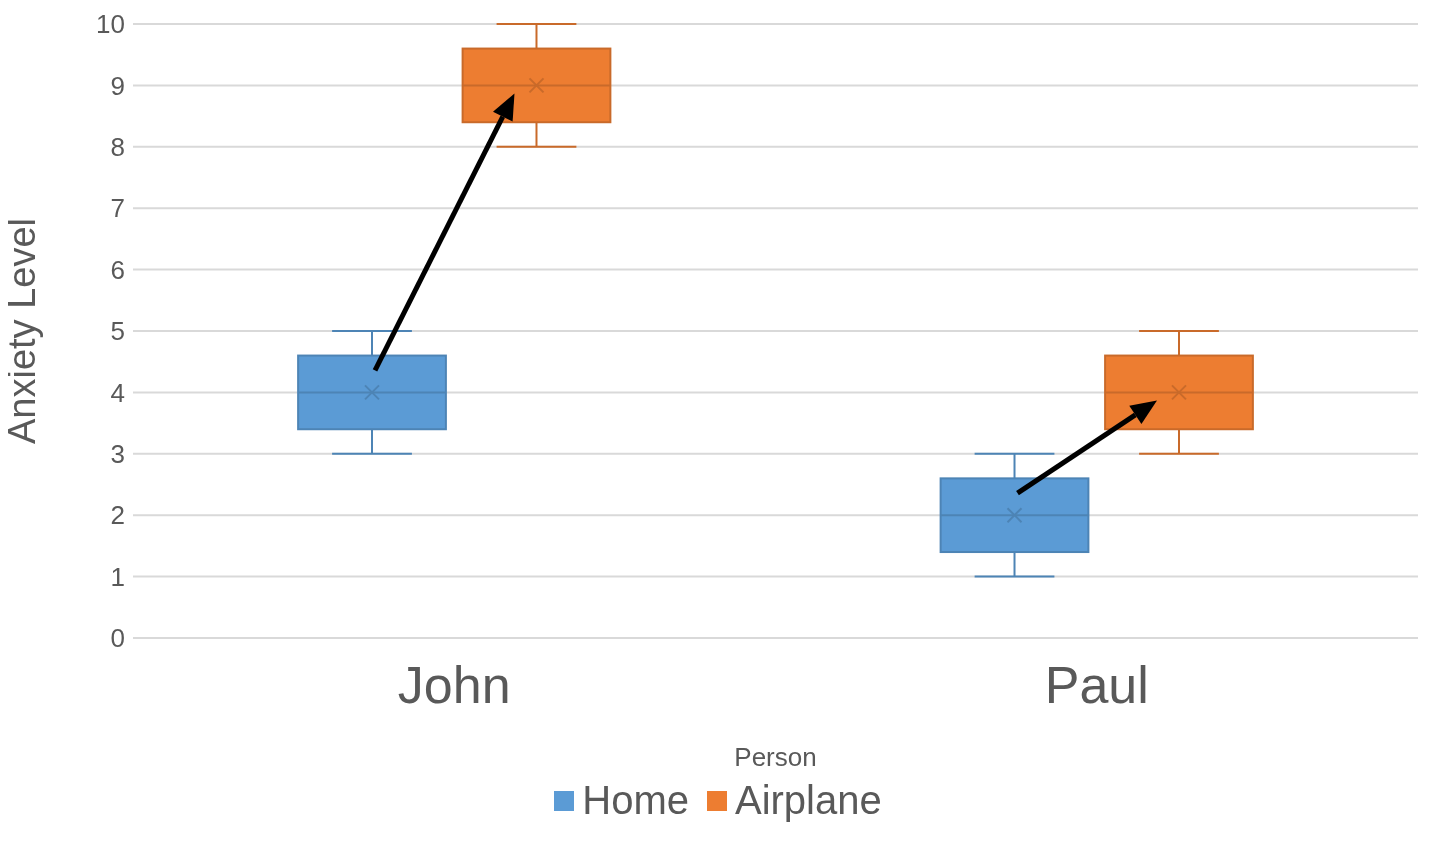  What do you see at coordinates (117, 515) in the screenshot?
I see `y-tick-label: 2` at bounding box center [117, 515].